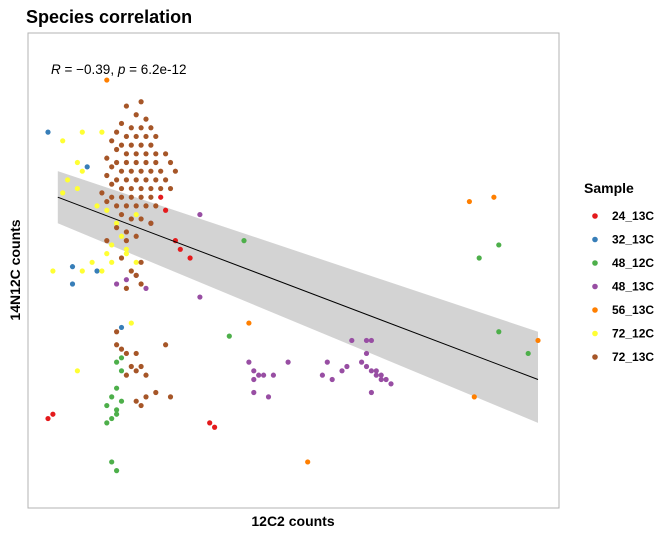 This screenshot has height=537, width=672. What do you see at coordinates (633, 310) in the screenshot?
I see `legend-label-56_13C: 56_13C` at bounding box center [633, 310].